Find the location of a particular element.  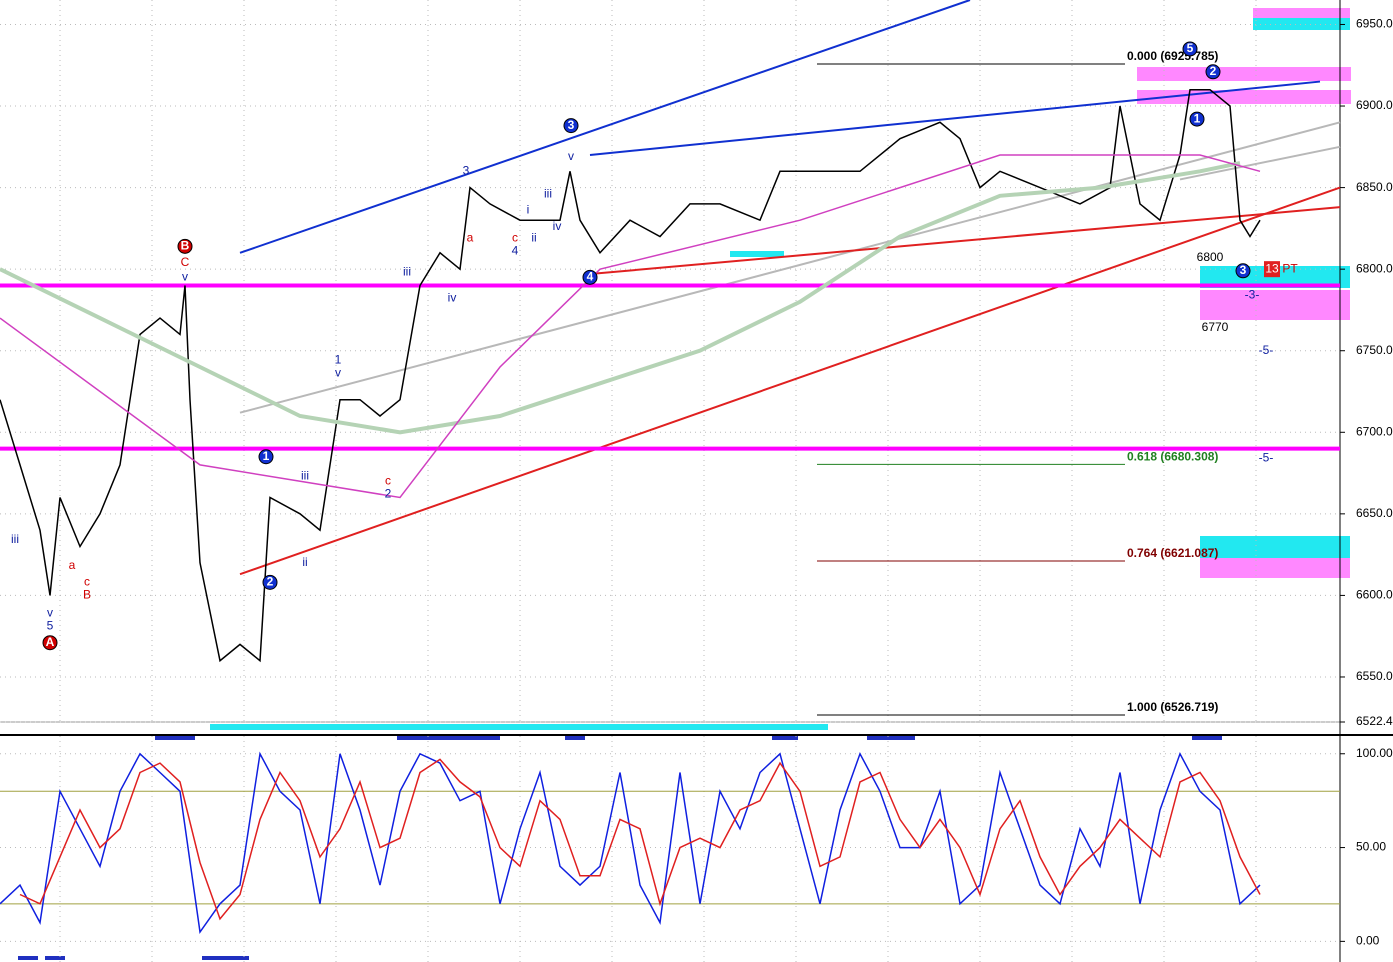

y-tick-label: 6600.00 is located at coordinates (1374, 595).